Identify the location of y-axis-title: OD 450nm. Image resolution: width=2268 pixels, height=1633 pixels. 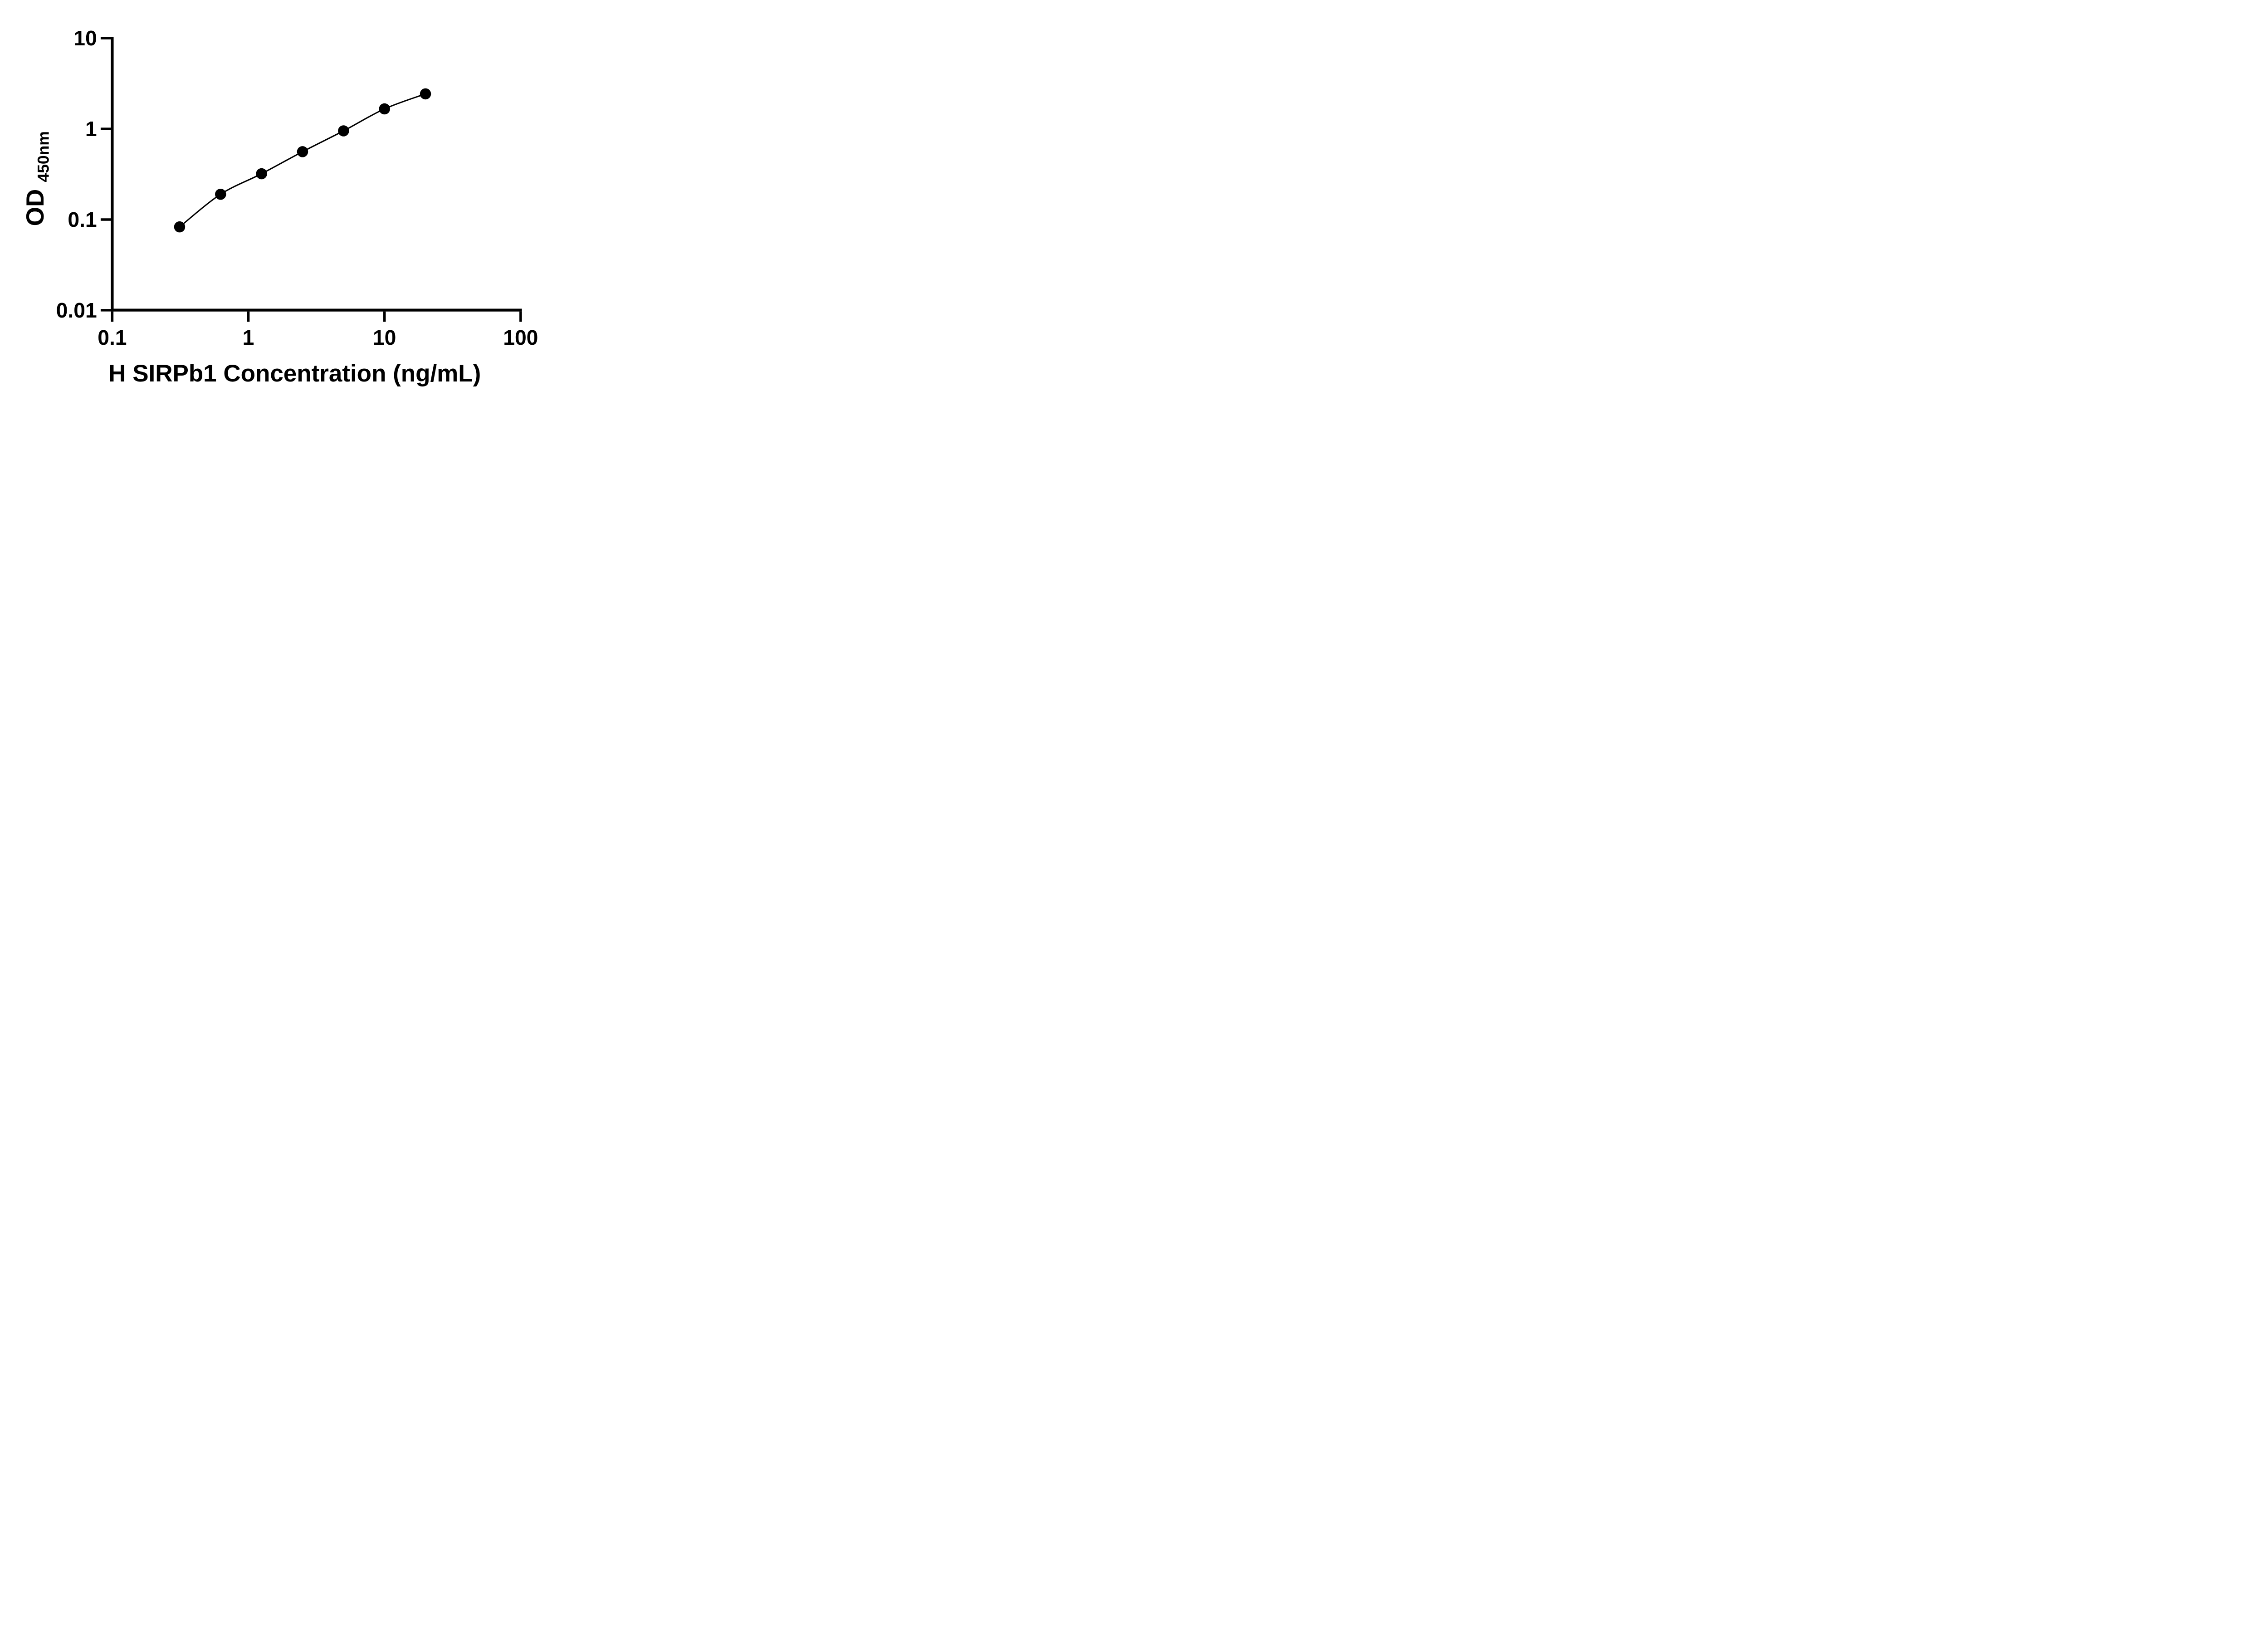
(37, 178).